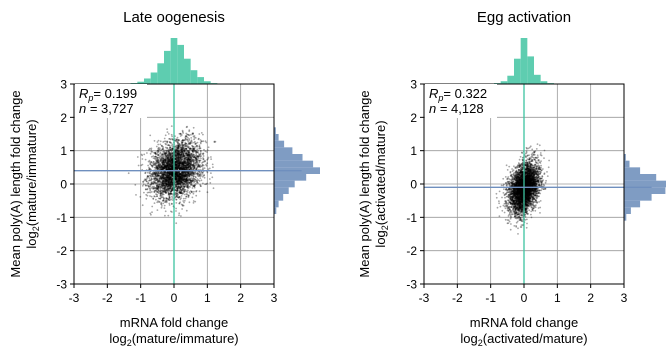 This screenshot has width=666, height=349. Describe the element at coordinates (15, 183) in the screenshot. I see `y-axis-label: Mean poly(A) length fold change` at that location.